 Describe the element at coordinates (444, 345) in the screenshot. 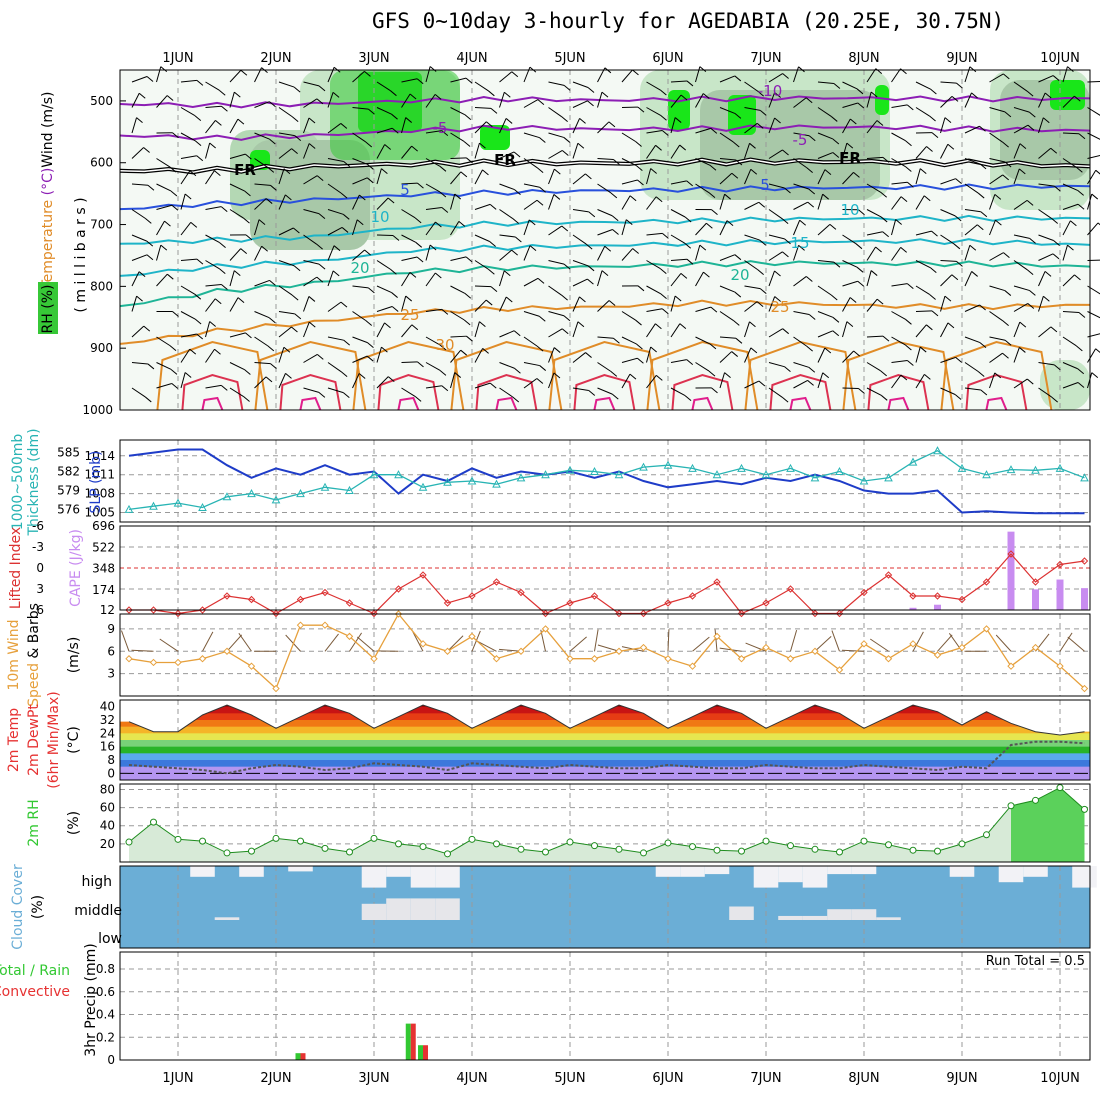

I see `isotherm-label: 30` at that location.